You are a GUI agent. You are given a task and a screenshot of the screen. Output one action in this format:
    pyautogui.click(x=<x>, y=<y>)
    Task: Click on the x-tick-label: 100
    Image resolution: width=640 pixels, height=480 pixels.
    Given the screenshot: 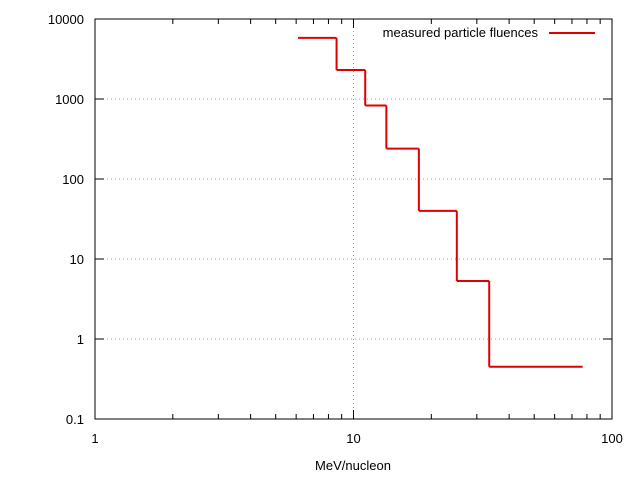 What is the action you would take?
    pyautogui.click(x=612, y=438)
    